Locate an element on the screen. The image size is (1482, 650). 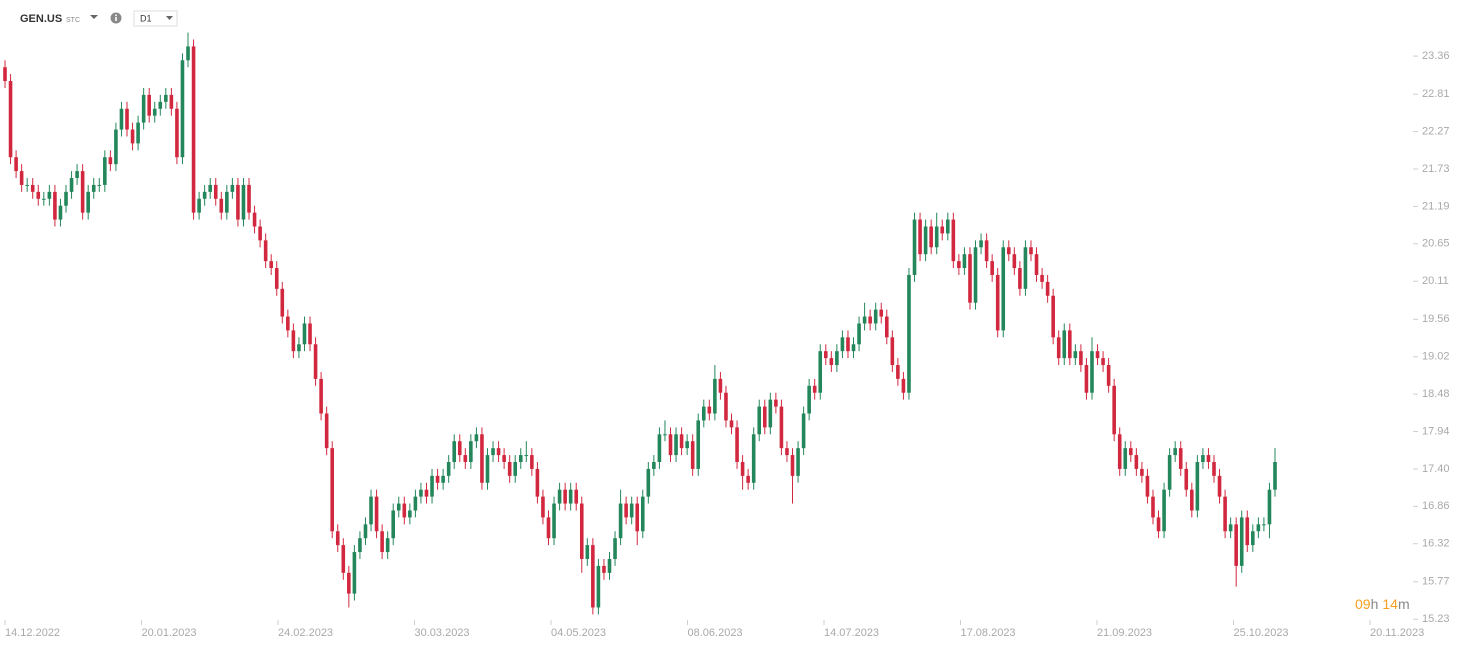
info-icon is located at coordinates (116, 18).